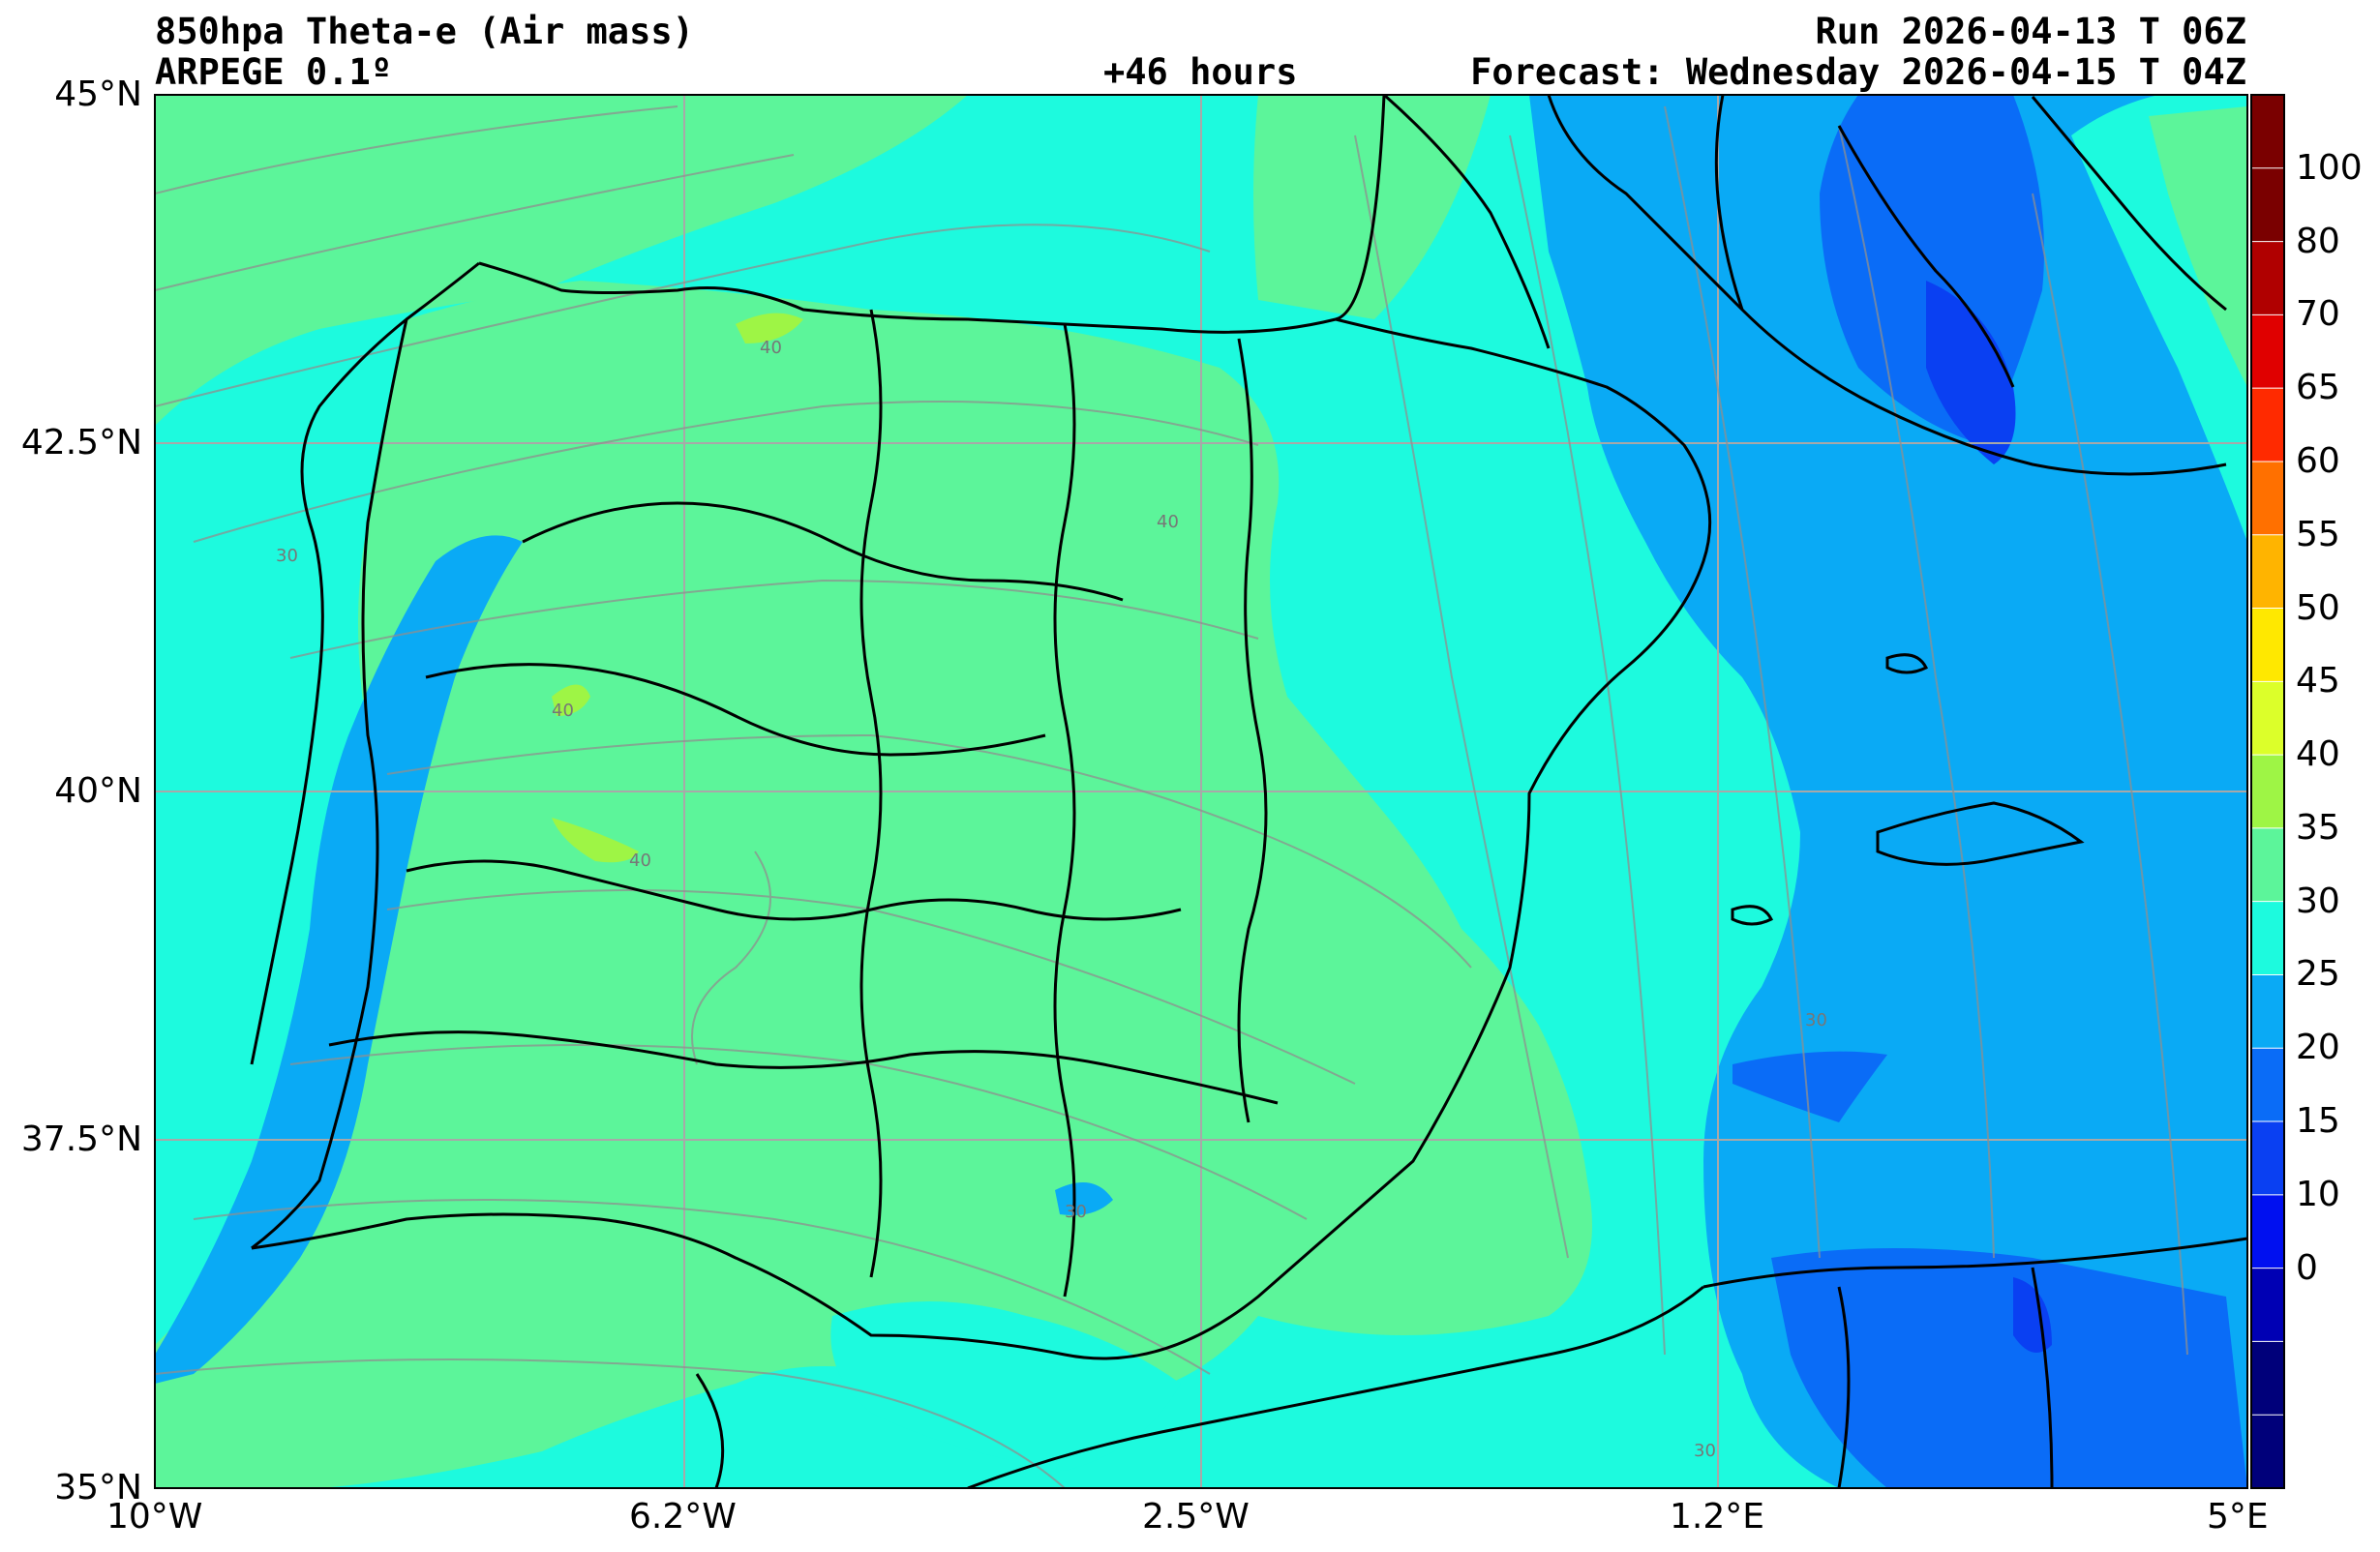 The image size is (2380, 1552). What do you see at coordinates (2318, 241) in the screenshot?
I see `colorbar-tick-label: 80` at bounding box center [2318, 241].